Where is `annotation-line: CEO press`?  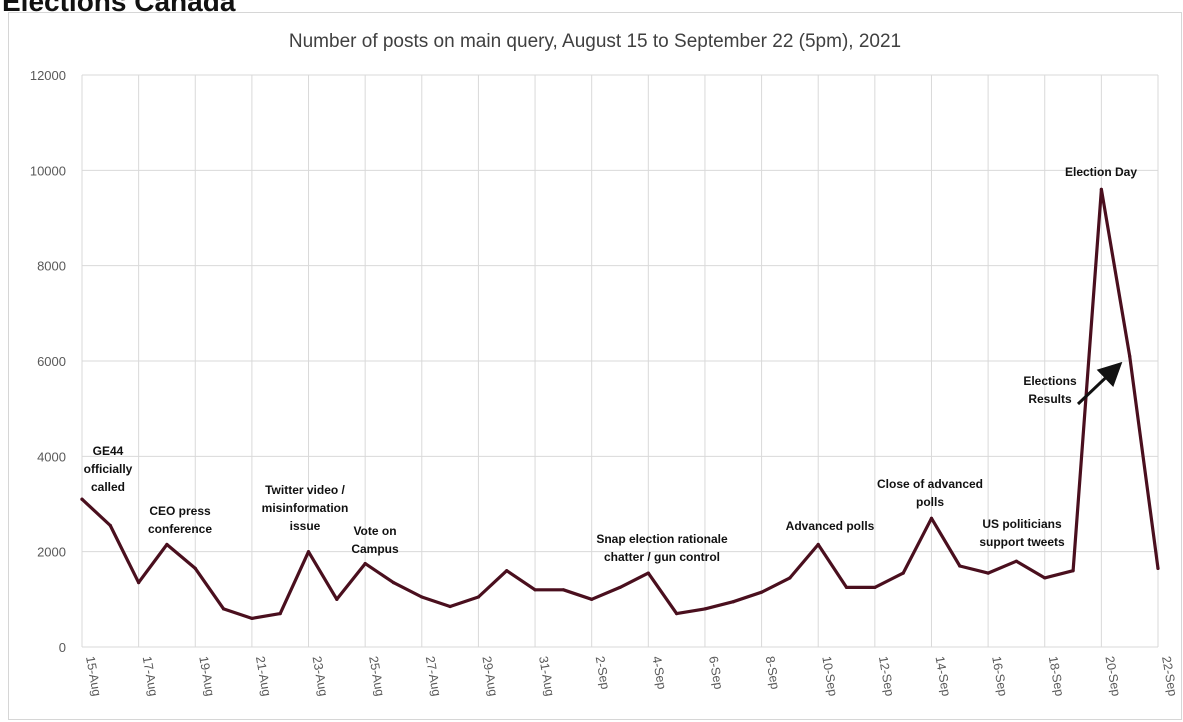
annotation-line: CEO press is located at coordinates (180, 511).